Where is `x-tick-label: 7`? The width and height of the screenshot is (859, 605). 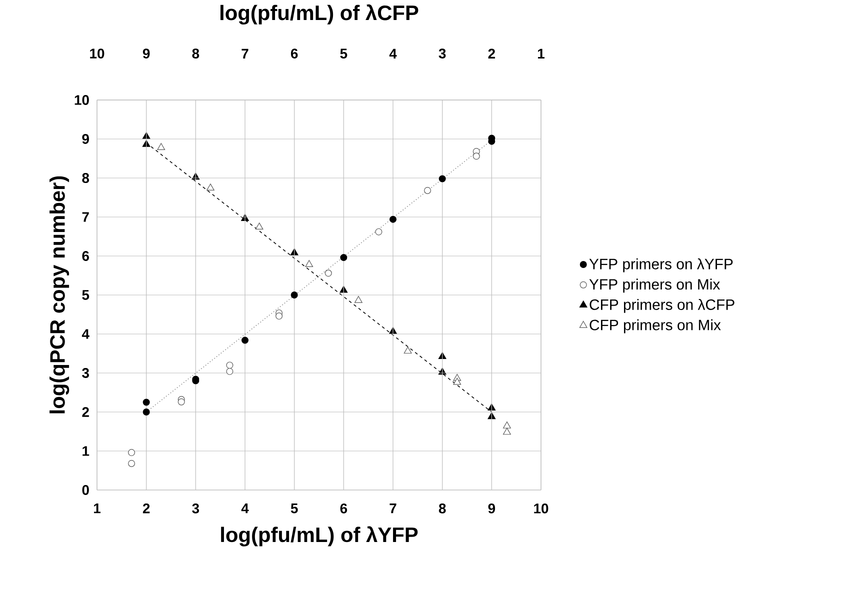 x-tick-label: 7 is located at coordinates (393, 509).